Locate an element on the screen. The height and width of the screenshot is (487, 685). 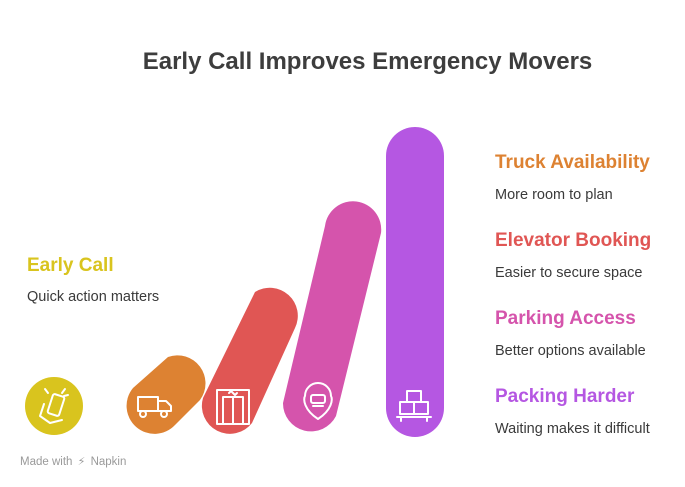
stage-title-elevator-booking: Elevator Booking is located at coordinates (573, 240).